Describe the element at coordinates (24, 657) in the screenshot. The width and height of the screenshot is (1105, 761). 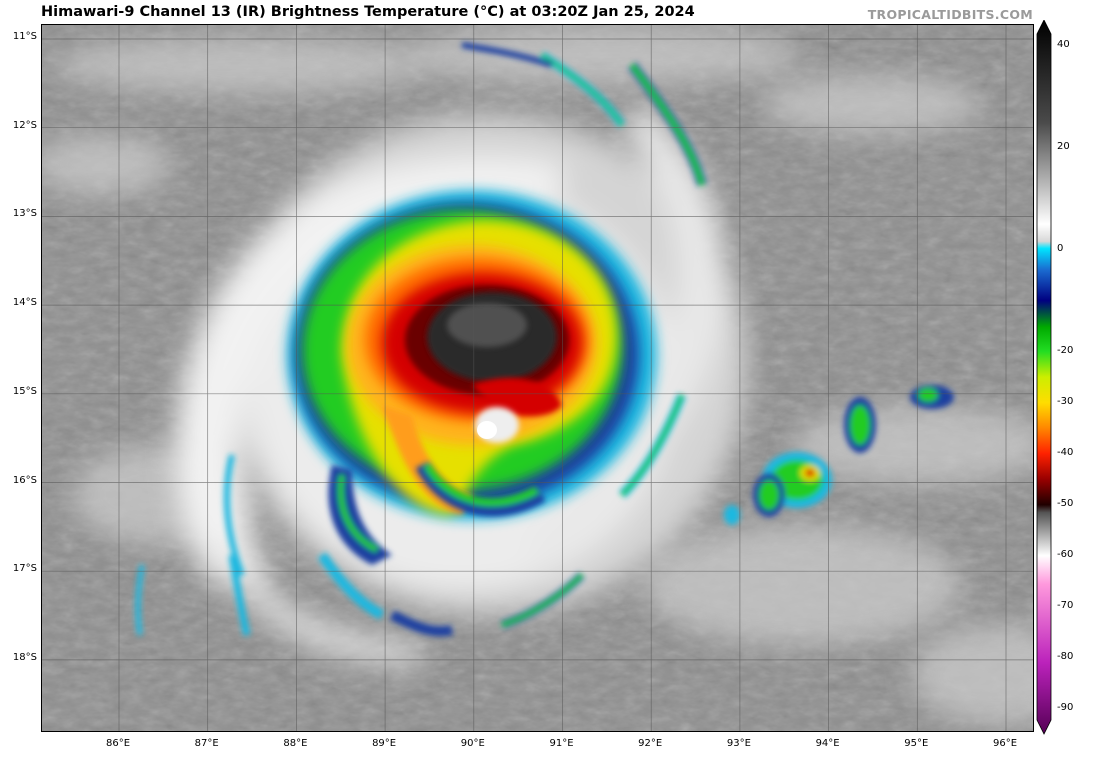
I see `latitude-label: 18°S` at that location.